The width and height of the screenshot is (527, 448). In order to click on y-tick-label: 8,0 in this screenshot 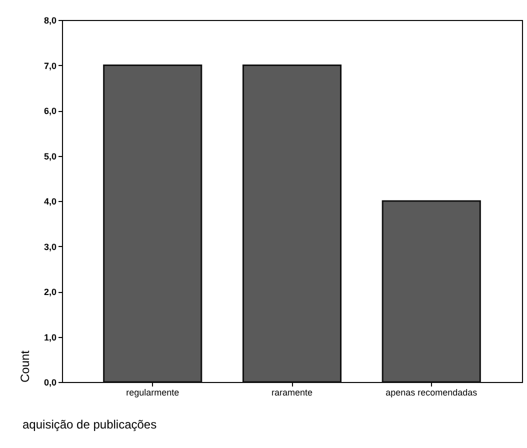, I will do `click(50, 21)`.